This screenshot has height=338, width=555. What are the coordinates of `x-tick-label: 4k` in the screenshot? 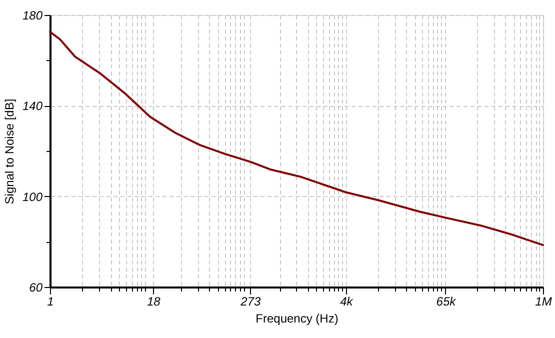 It's located at (347, 301).